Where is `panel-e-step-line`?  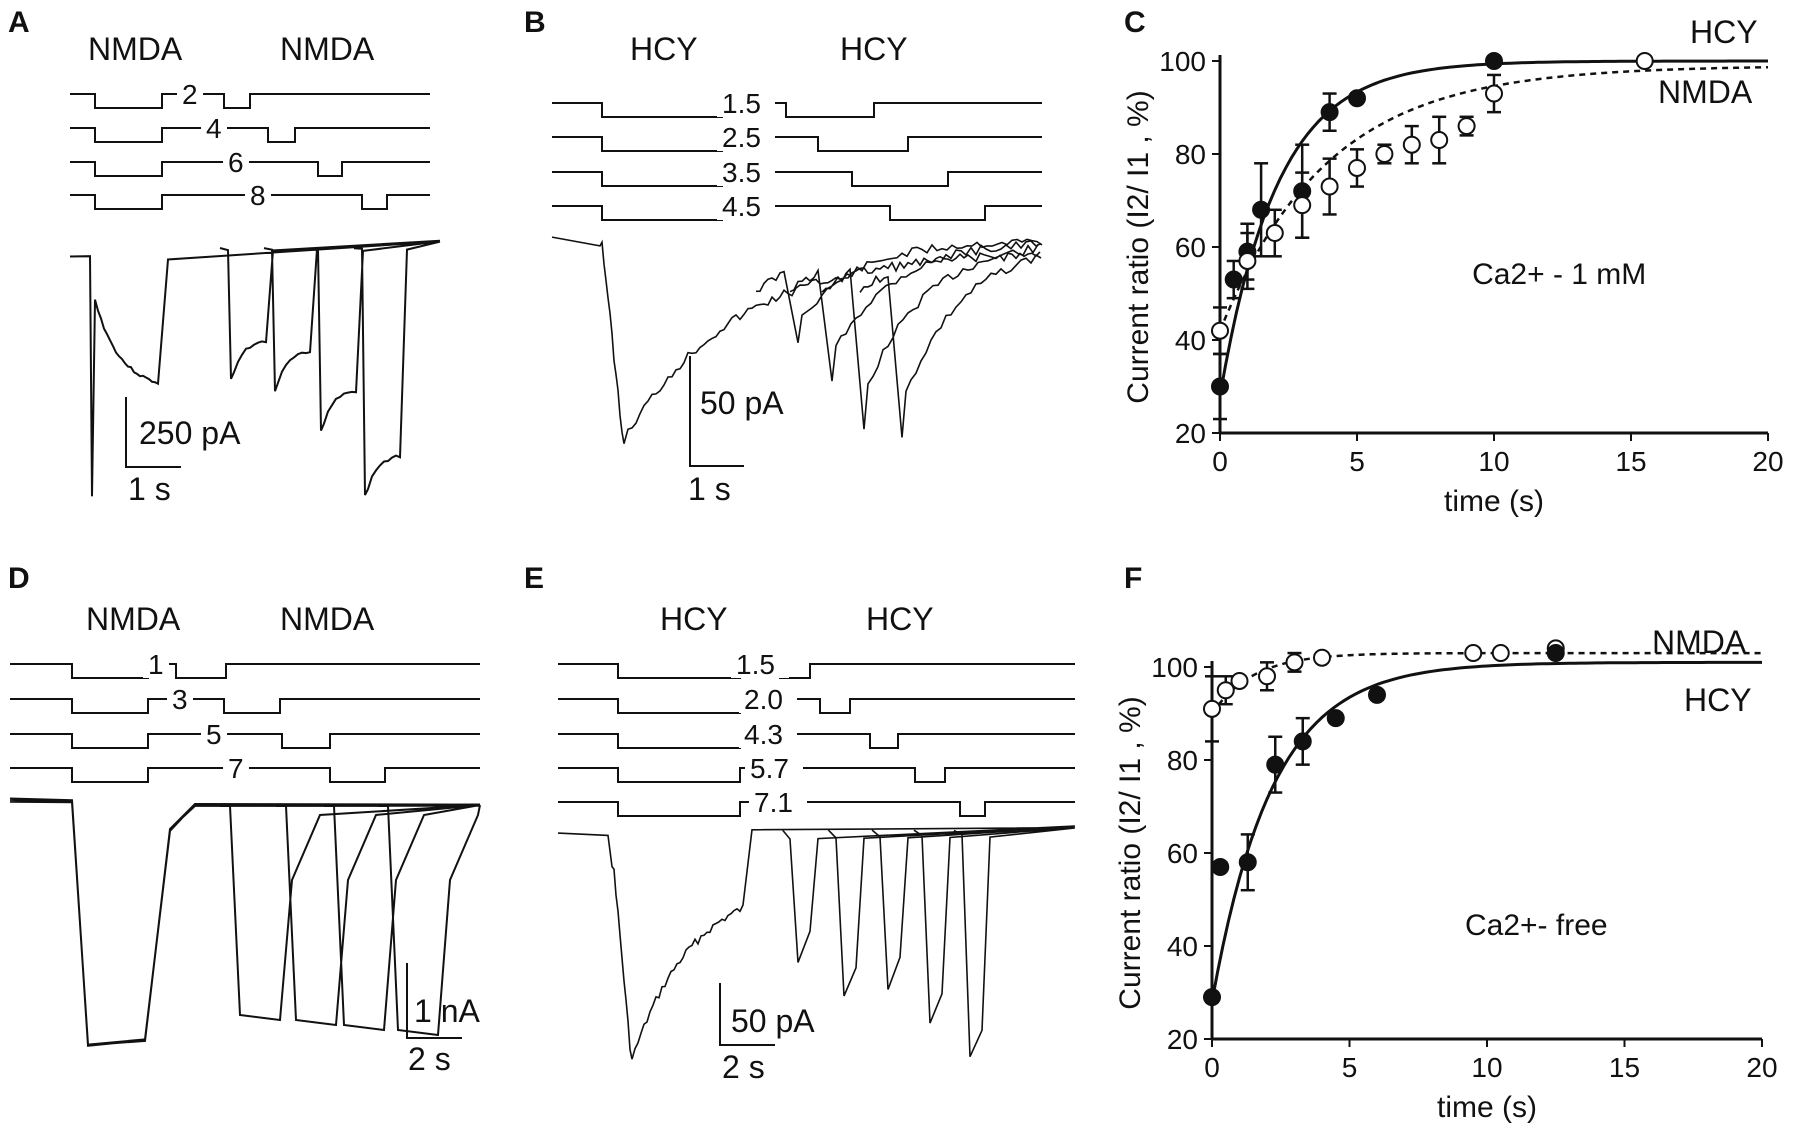
panel-e-step-line is located at coordinates (816, 775).